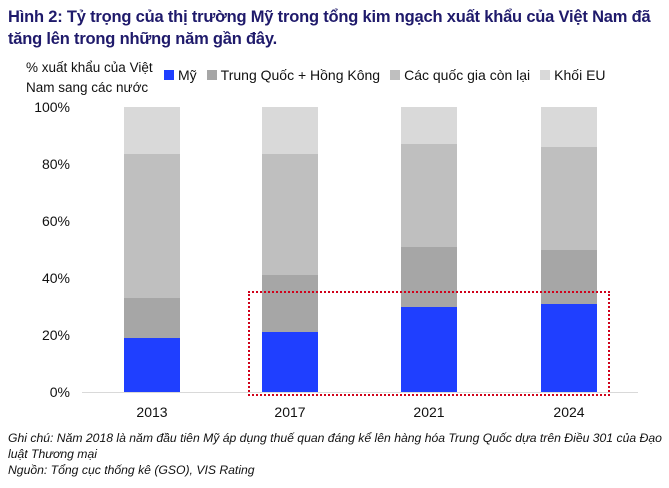 Image resolution: width=669 pixels, height=488 pixels. Describe the element at coordinates (467, 75) in the screenshot. I see `legend-label: Các quốc gia còn lại` at that location.